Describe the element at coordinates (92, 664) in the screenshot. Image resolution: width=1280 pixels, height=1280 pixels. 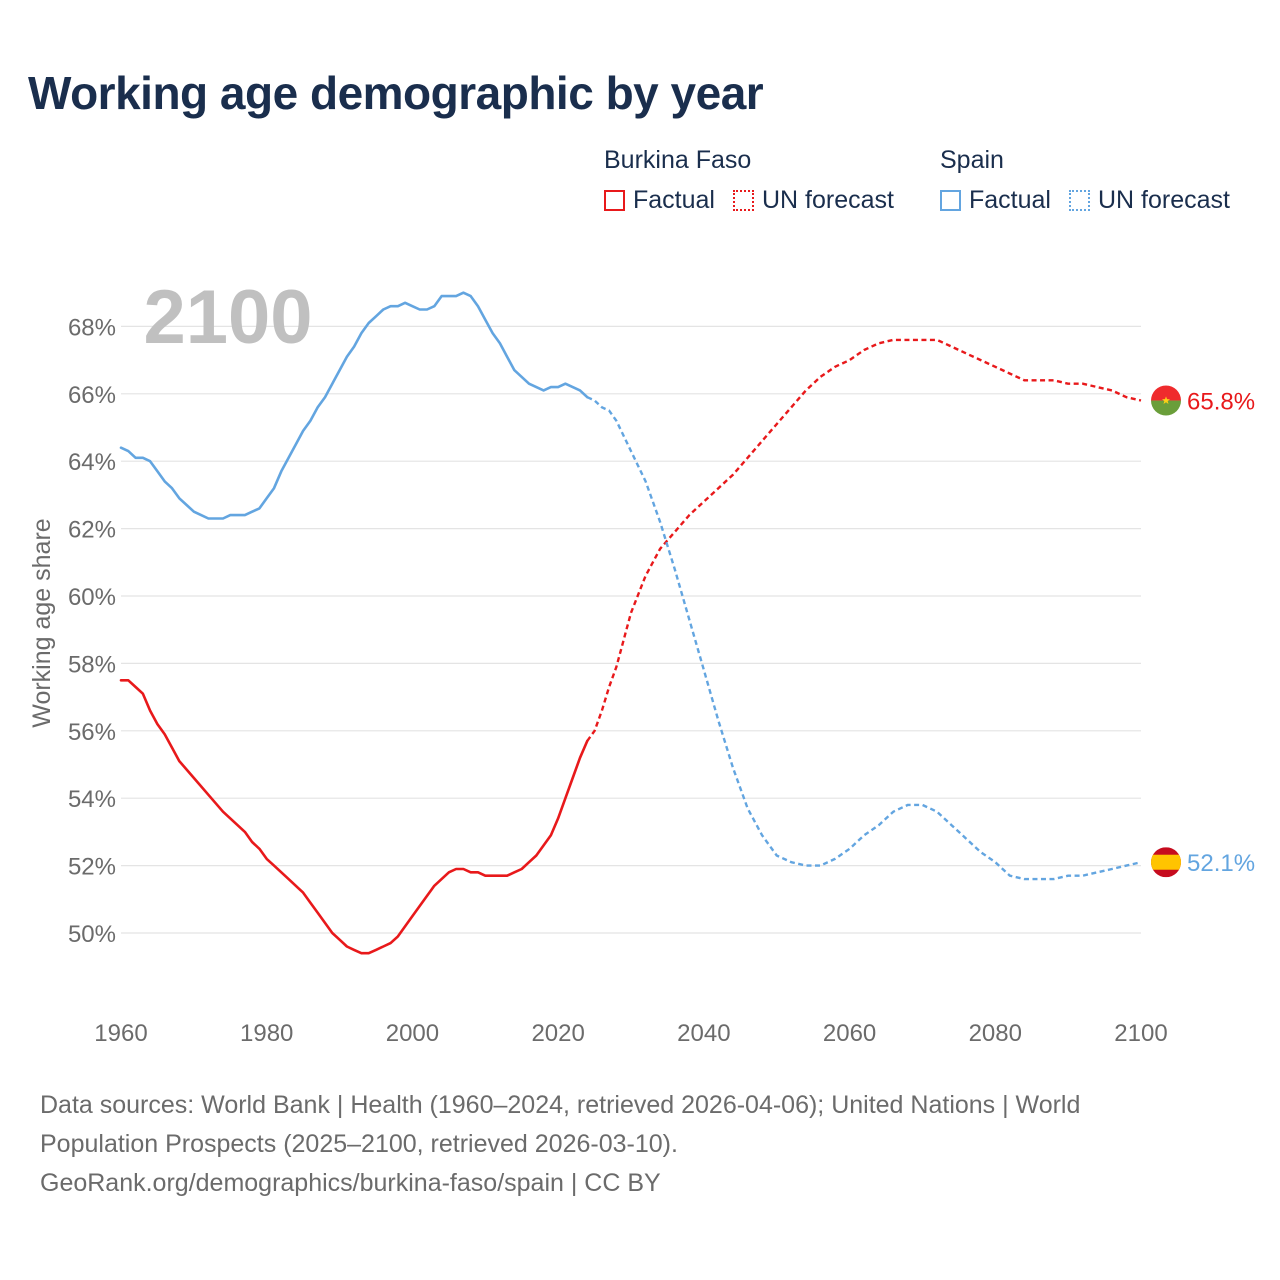
I see `y-tick-label: 58%` at that location.